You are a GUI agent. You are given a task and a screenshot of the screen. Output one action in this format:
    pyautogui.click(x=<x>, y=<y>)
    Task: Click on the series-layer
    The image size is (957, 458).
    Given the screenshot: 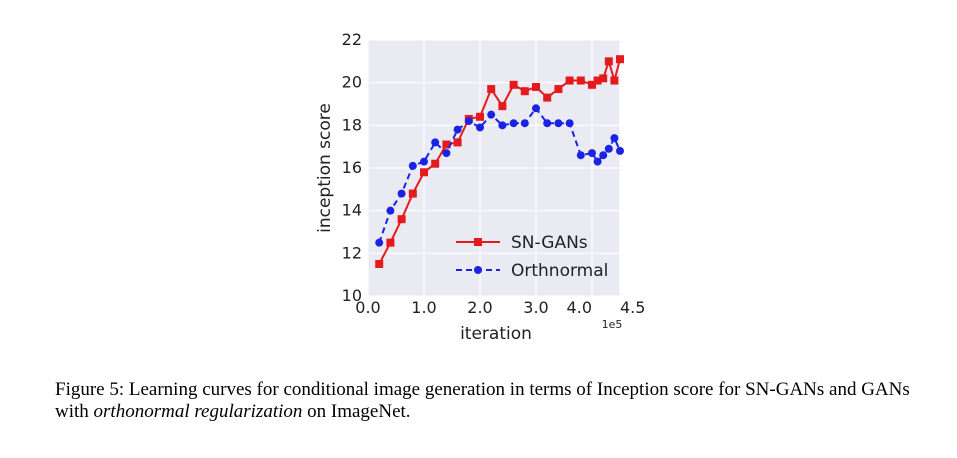 What is the action you would take?
    pyautogui.click(x=499, y=161)
    